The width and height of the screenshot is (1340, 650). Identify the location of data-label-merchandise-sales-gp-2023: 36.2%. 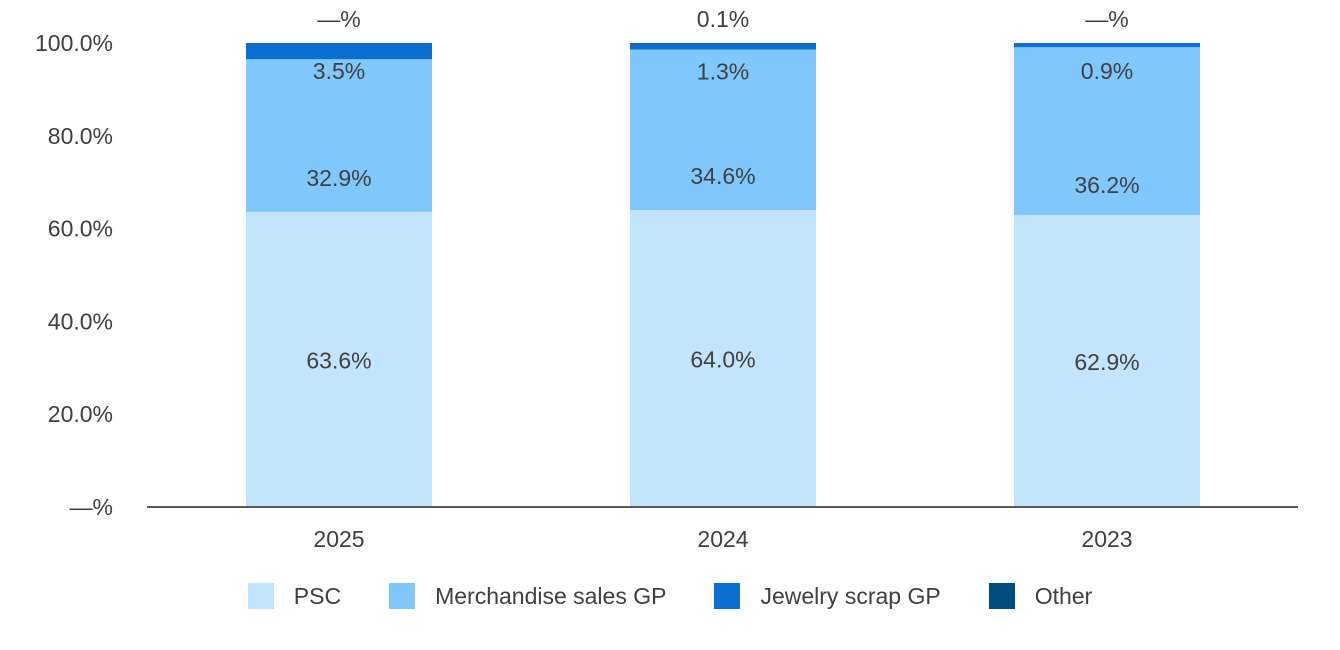
(1106, 185).